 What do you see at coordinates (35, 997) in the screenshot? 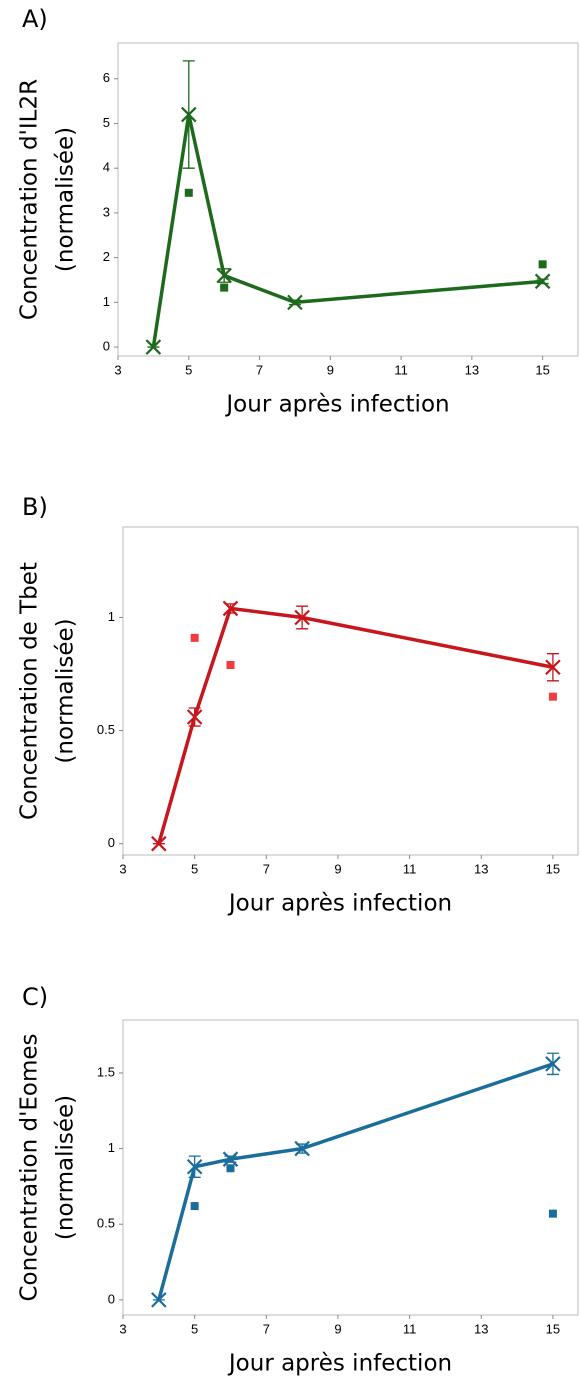
I see `panel-label: C)` at bounding box center [35, 997].